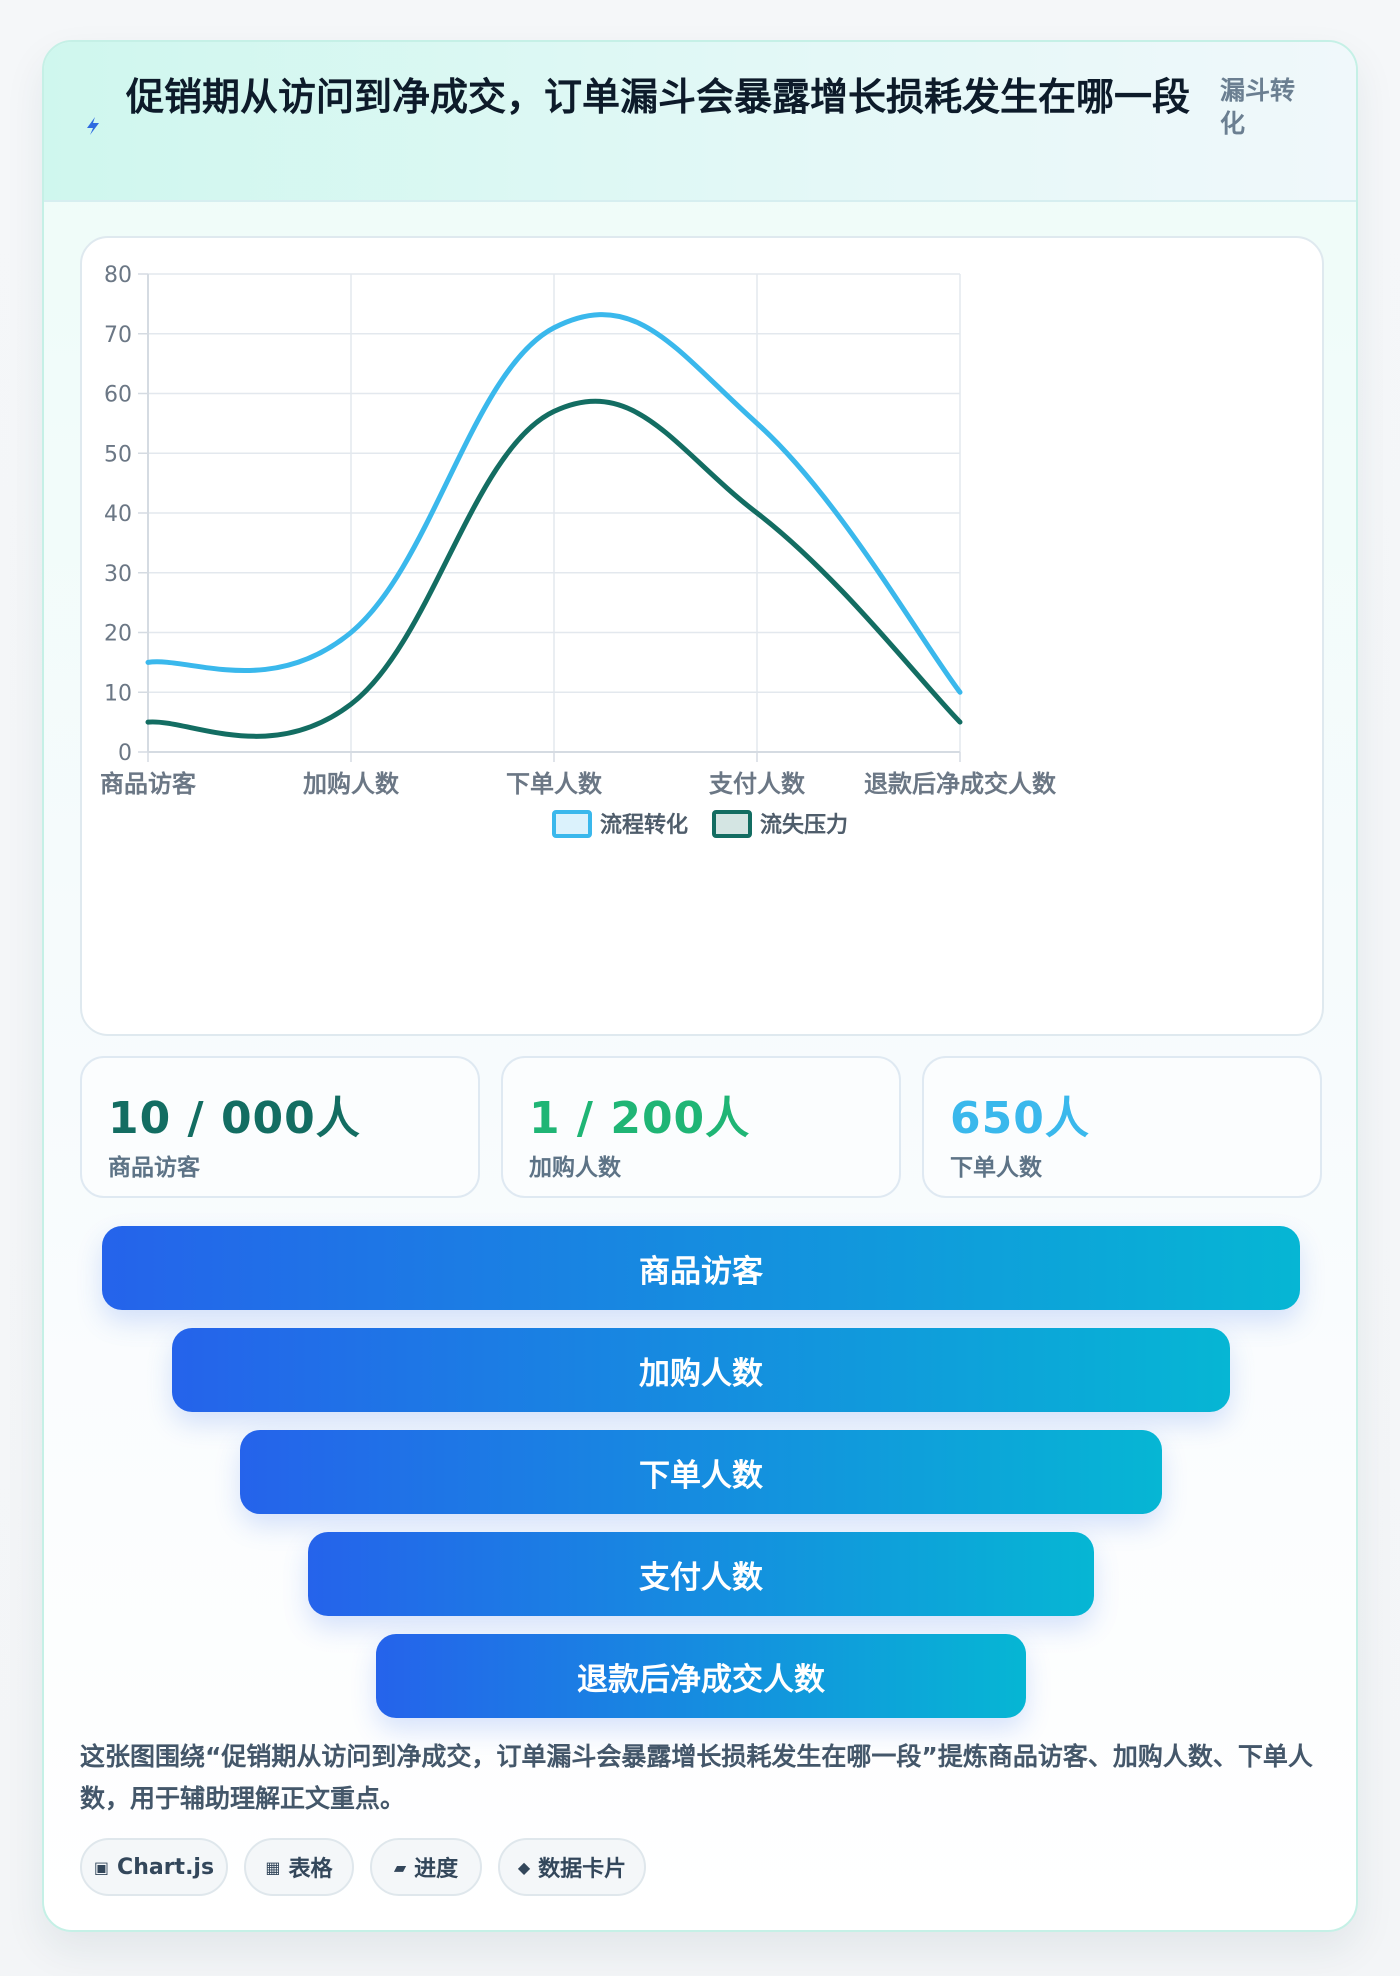 The width and height of the screenshot is (1400, 1976). Describe the element at coordinates (118, 275) in the screenshot. I see `y-tick-label: 80` at that location.